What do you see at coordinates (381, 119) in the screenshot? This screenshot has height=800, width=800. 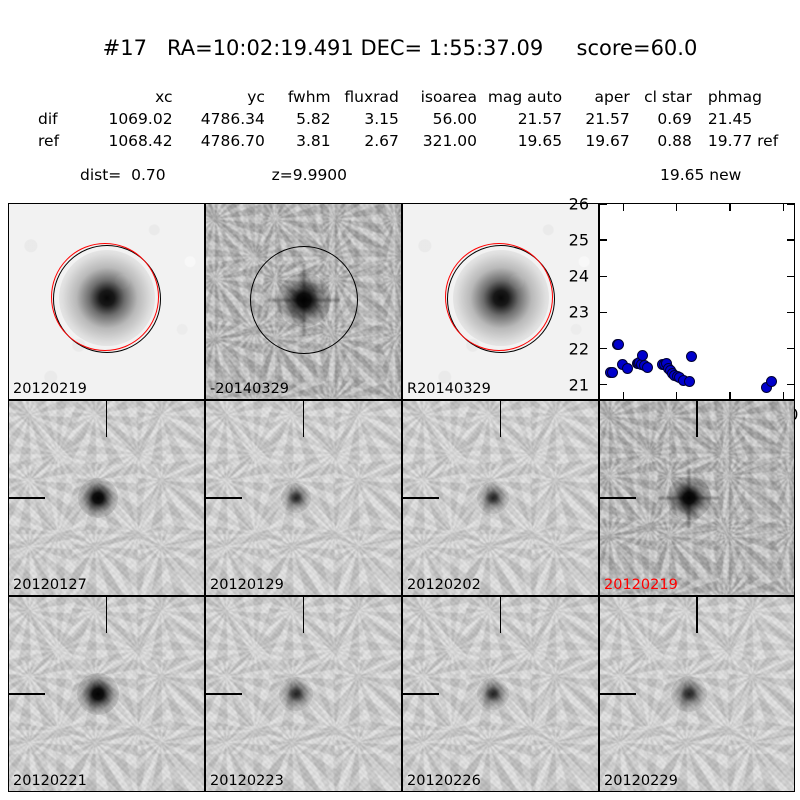 I see `cell-dif-fluxrad: 3.15` at bounding box center [381, 119].